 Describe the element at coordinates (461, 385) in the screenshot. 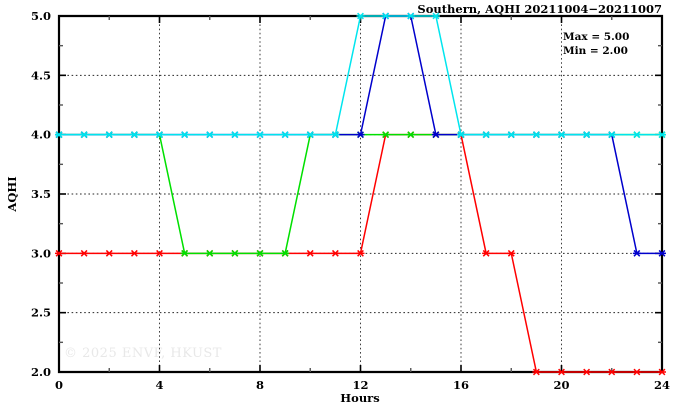

I see `x-tick-label: 16` at that location.